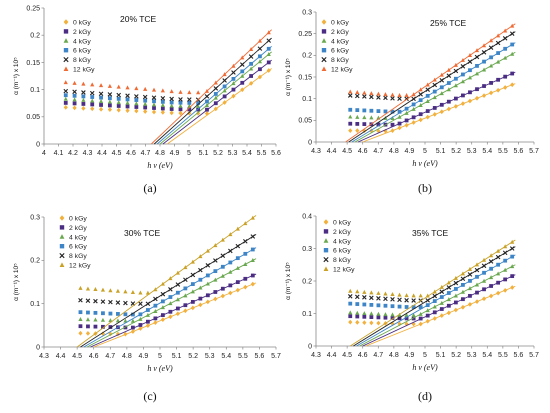  What do you see at coordinates (288, 77) in the screenshot?
I see `y-axis-label: α (m⁻¹) x 10⁵` at bounding box center [288, 77].